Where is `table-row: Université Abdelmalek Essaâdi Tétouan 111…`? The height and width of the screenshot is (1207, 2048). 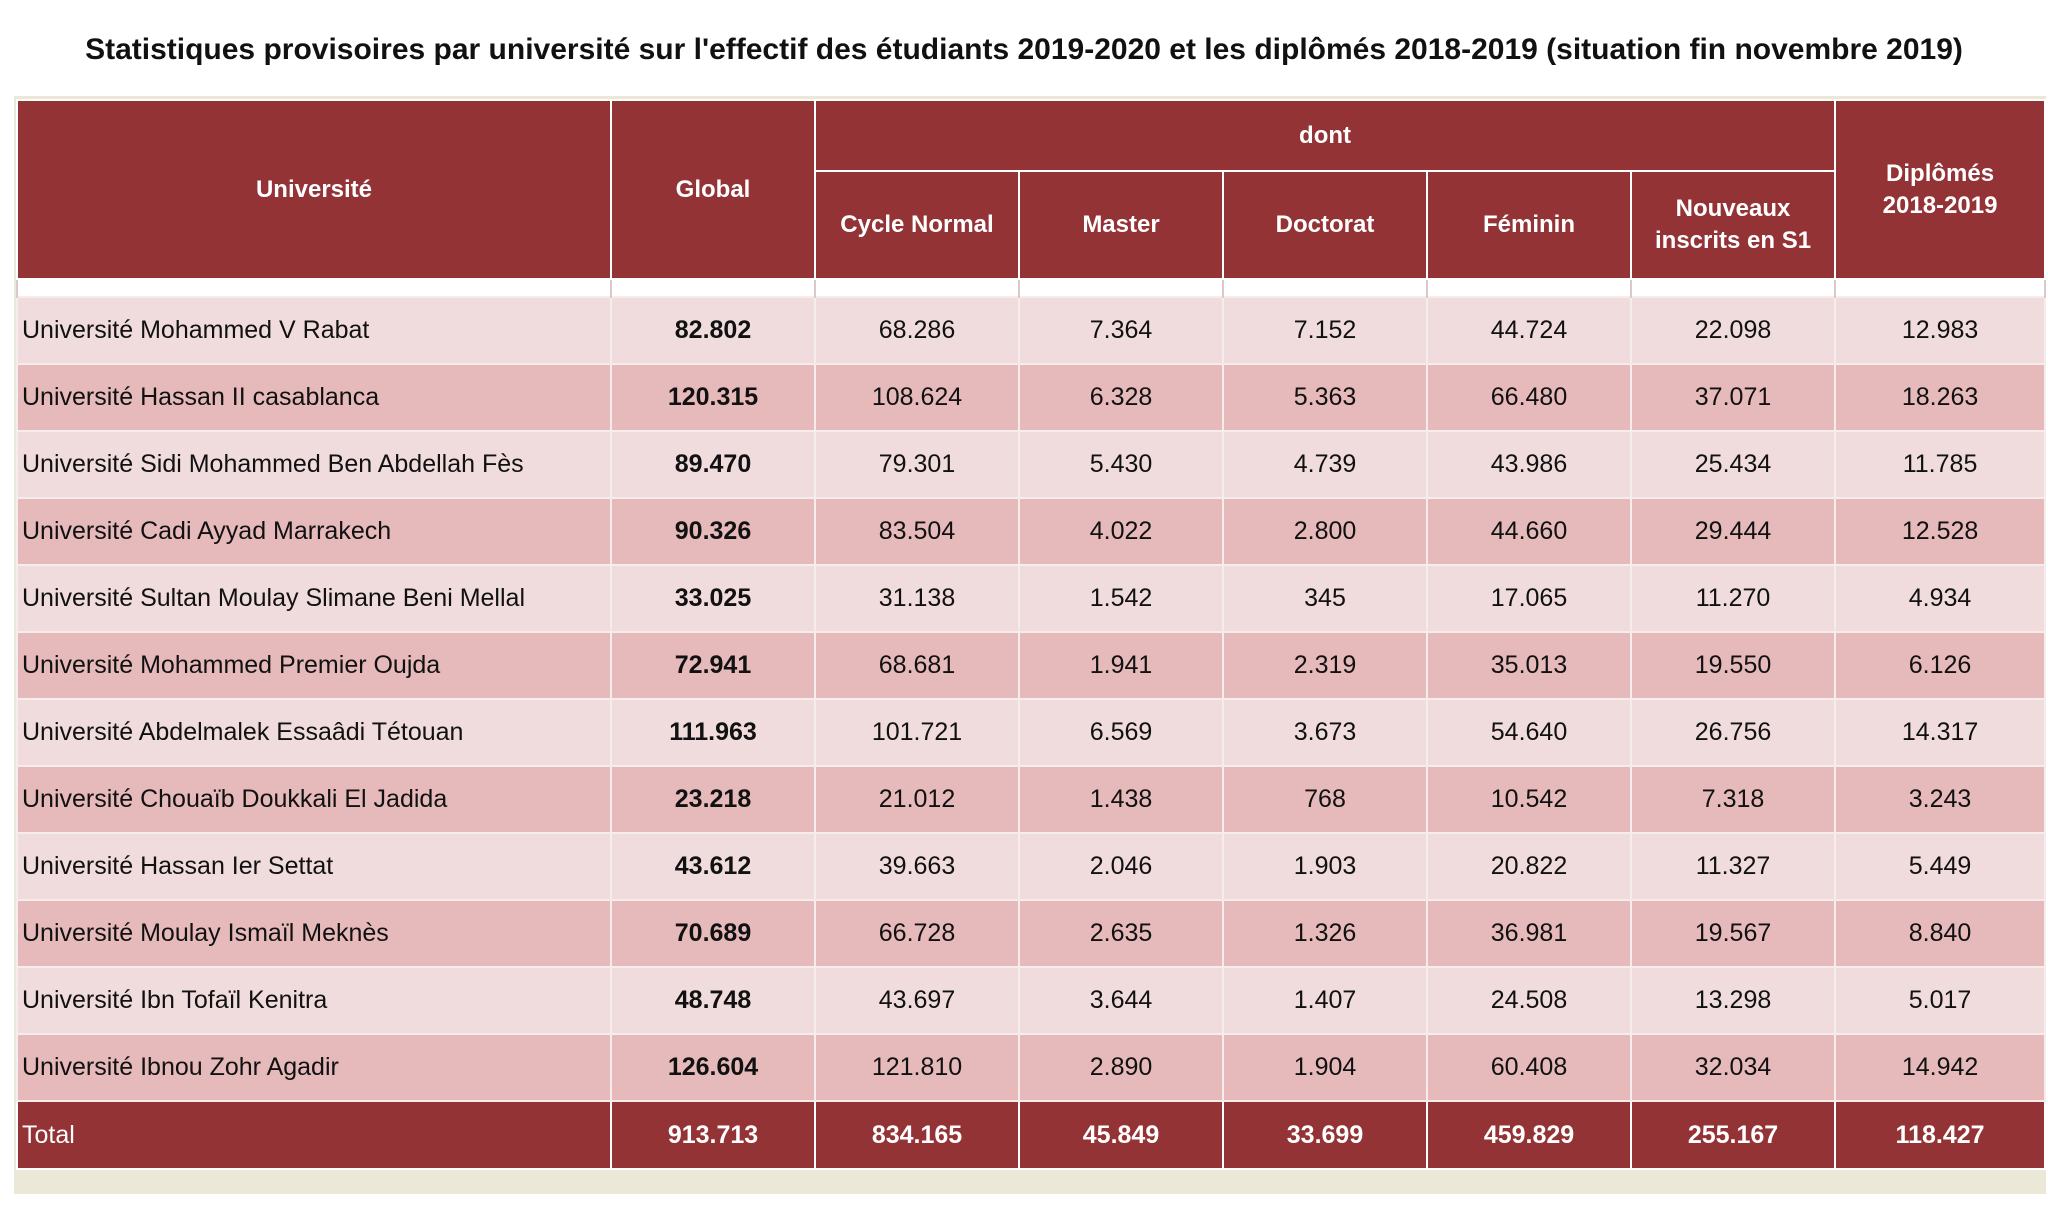 table-row: Université Abdelmalek Essaâdi Tétouan 111… is located at coordinates (1031, 732).